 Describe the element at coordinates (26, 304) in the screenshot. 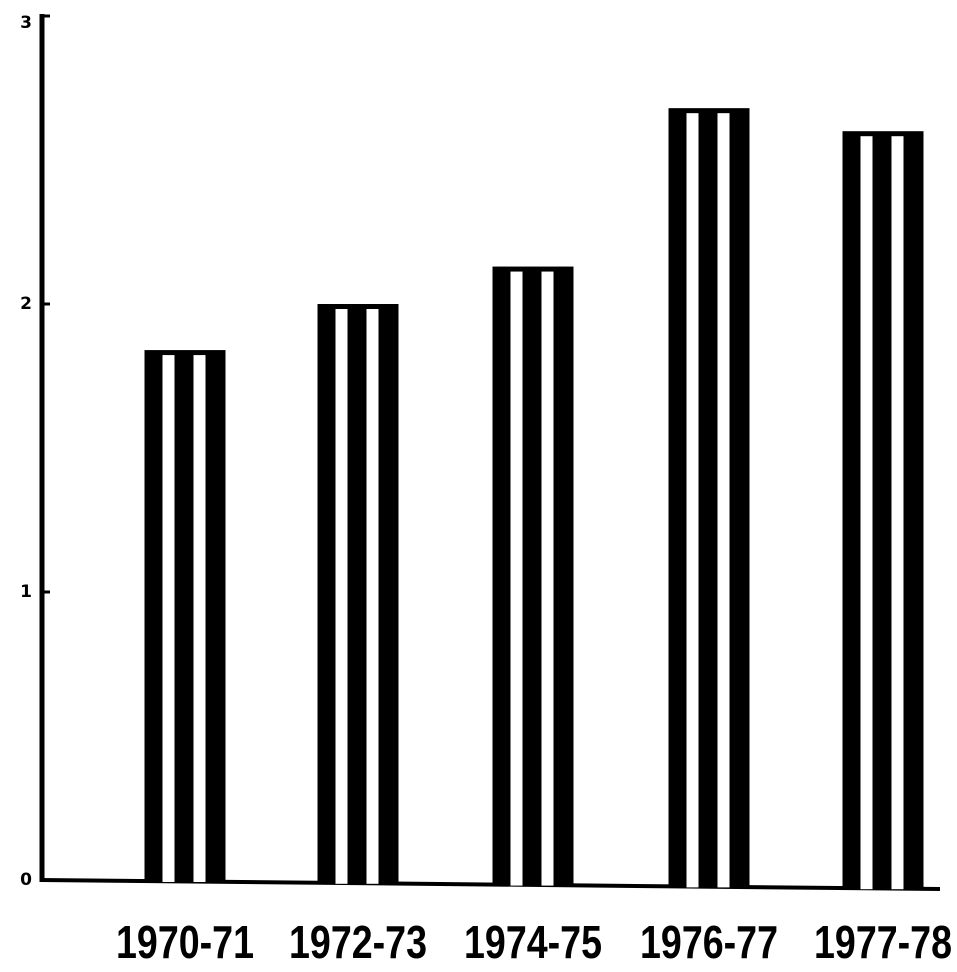

I see `y-tick-label: 2` at that location.